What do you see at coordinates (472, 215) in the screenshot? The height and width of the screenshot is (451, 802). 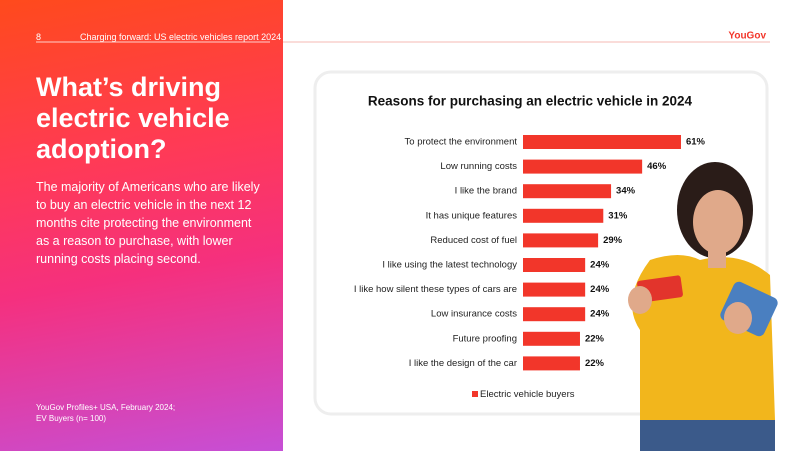 I see `category-label: It has unique features` at bounding box center [472, 215].